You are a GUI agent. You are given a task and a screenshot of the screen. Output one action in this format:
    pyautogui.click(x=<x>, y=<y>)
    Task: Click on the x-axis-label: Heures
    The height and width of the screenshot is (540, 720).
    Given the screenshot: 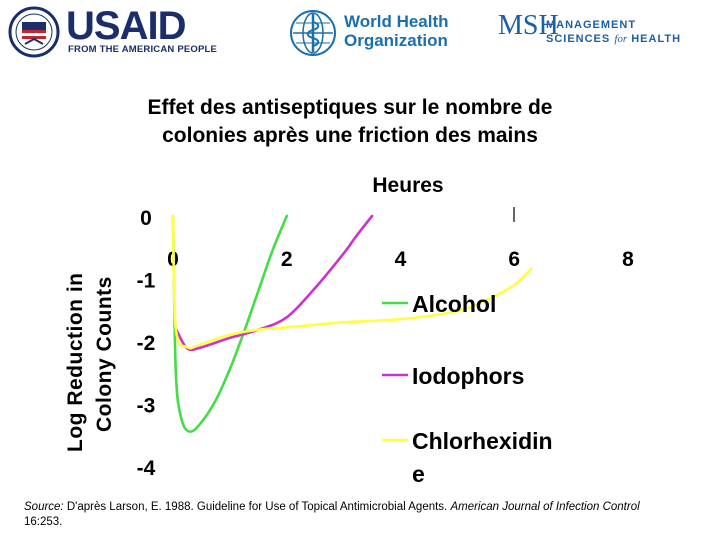 What is the action you would take?
    pyautogui.click(x=407, y=185)
    